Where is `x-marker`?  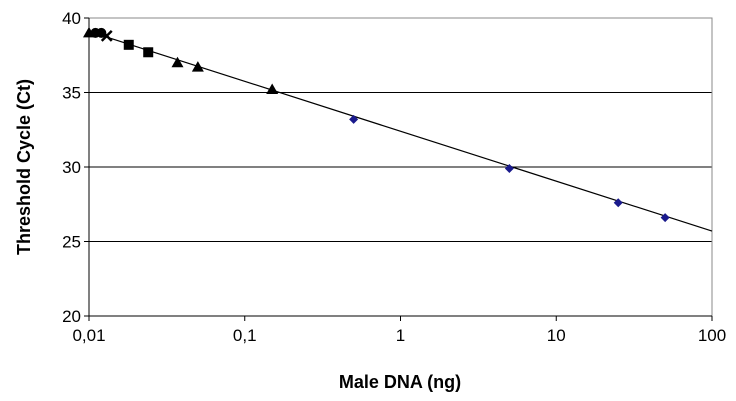
x-marker is located at coordinates (106, 35).